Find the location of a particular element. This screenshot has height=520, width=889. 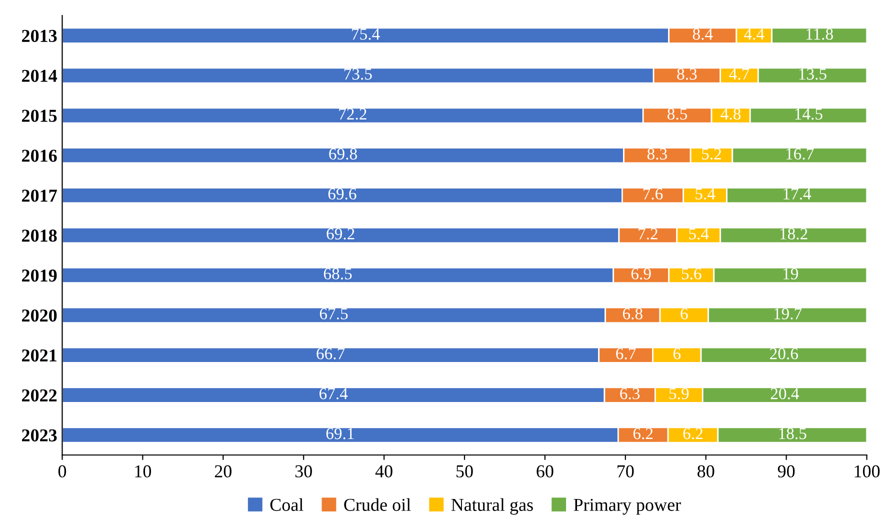

legend-label: Crude oil is located at coordinates (377, 504).